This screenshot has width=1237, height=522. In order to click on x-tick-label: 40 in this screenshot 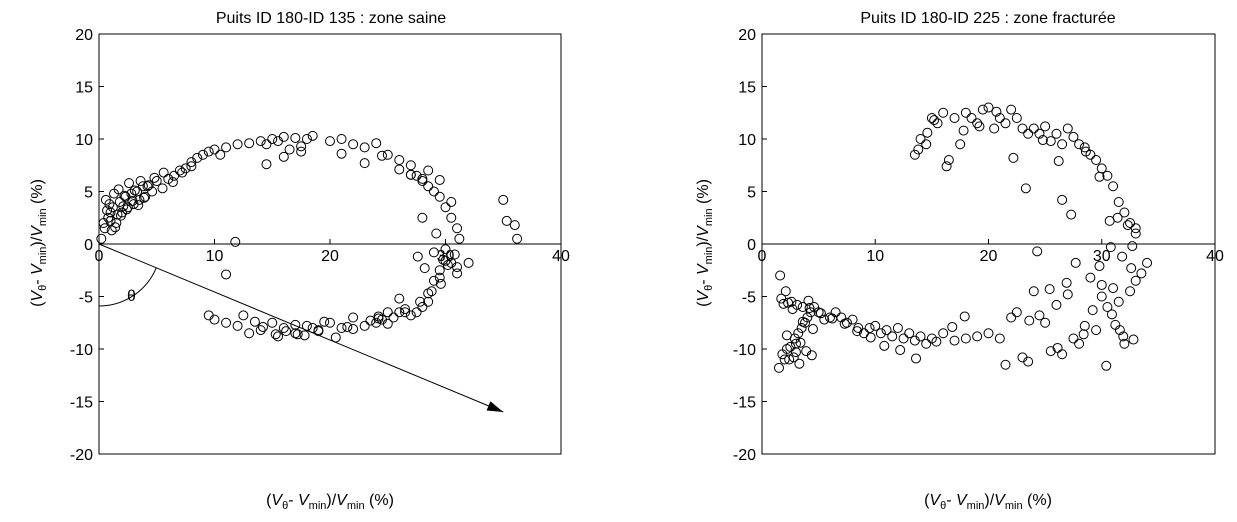, I will do `click(561, 256)`.